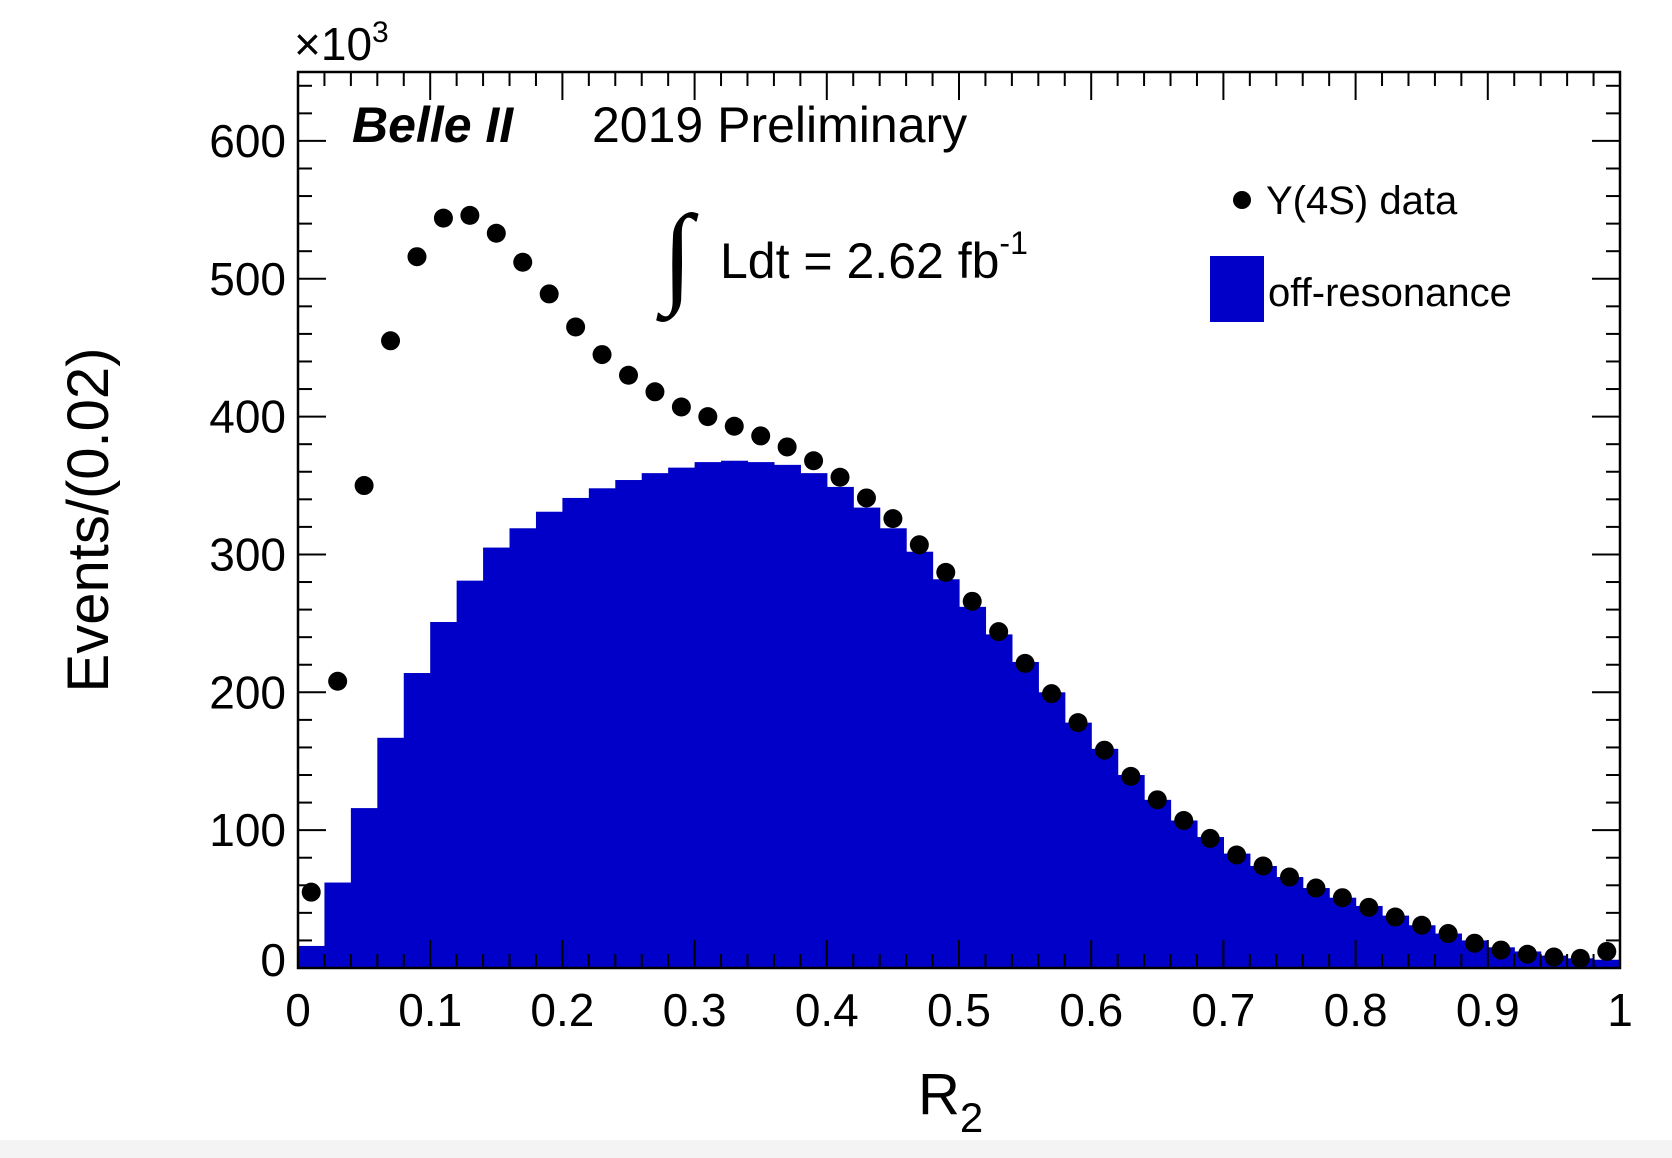 This screenshot has width=1672, height=1158. What do you see at coordinates (836, 1149) in the screenshot?
I see `bottom-strip` at bounding box center [836, 1149].